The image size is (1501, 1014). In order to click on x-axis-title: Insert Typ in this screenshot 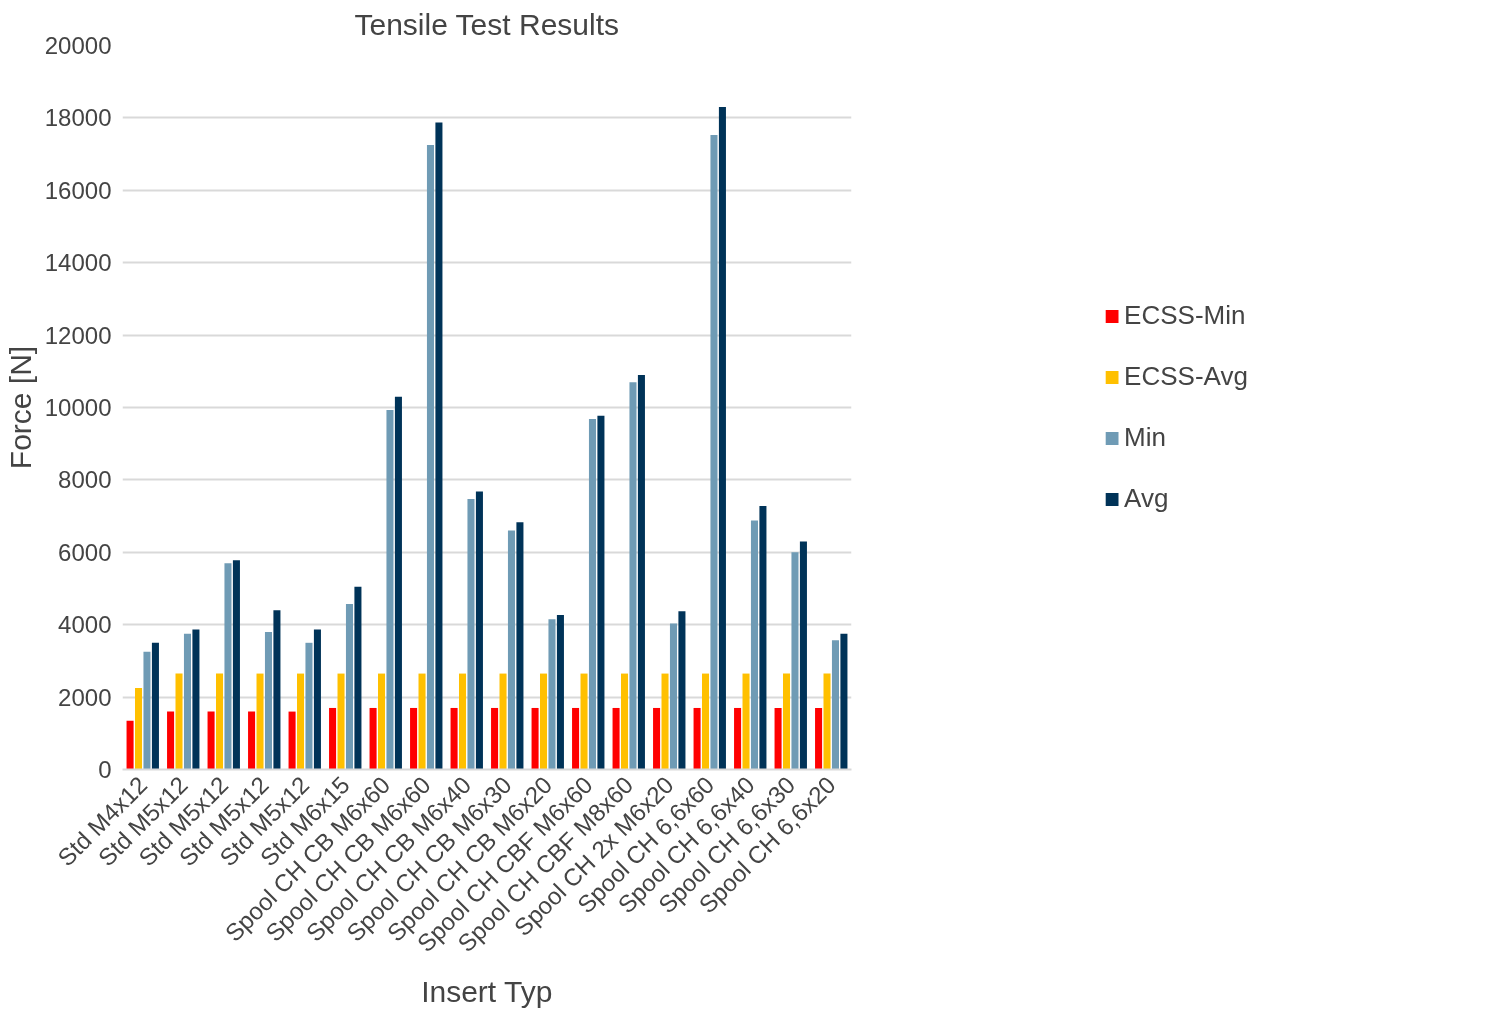, I will do `click(487, 991)`.